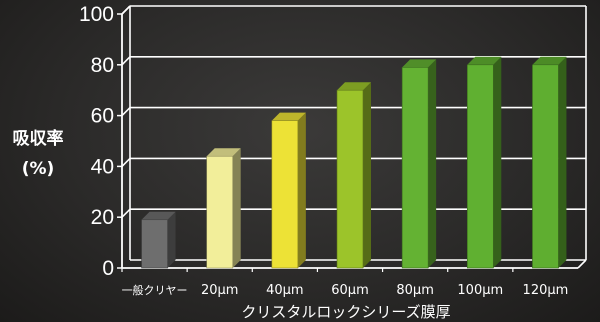  I want to click on x-tick-label: 60μm, so click(349, 290).